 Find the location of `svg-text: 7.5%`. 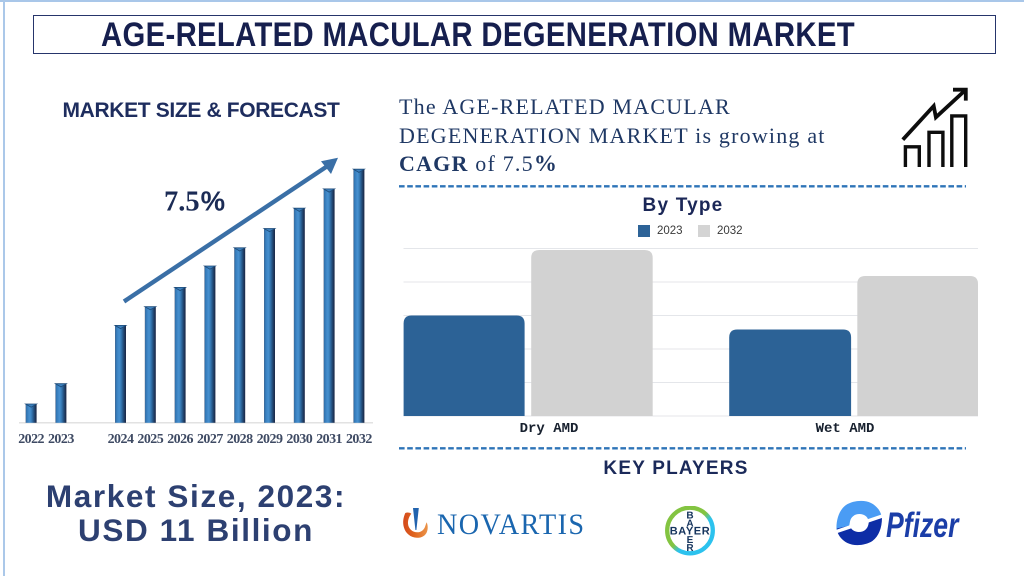

svg-text: 7.5% is located at coordinates (194, 202).